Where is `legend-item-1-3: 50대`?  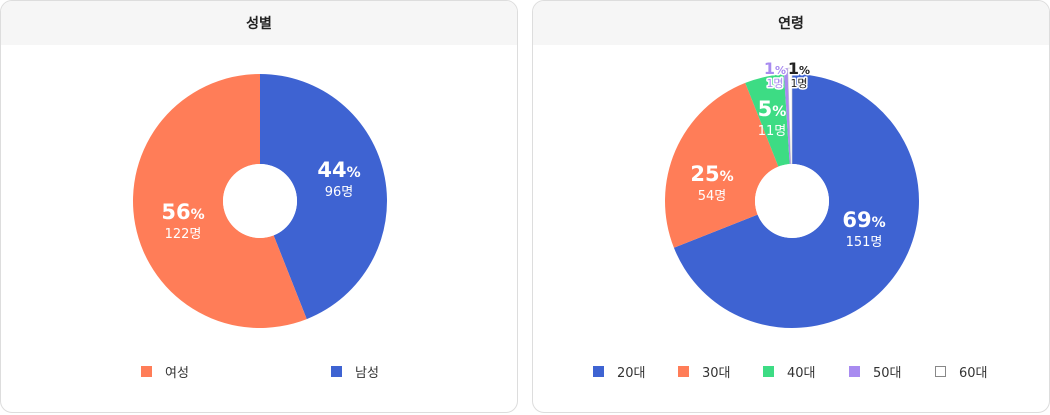 legend-item-1-3: 50대 is located at coordinates (875, 371).